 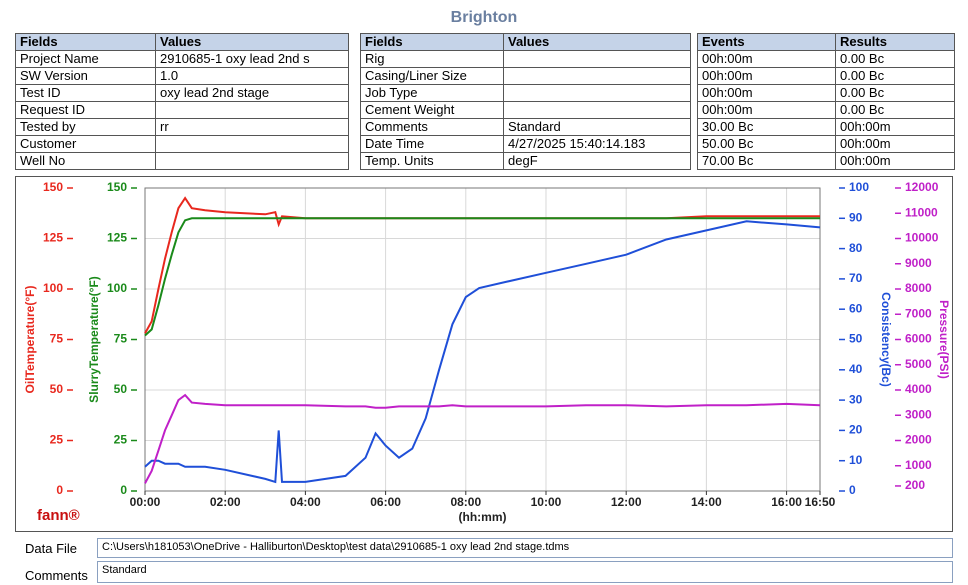 I want to click on y-tick-label: 2000, so click(x=918, y=440).